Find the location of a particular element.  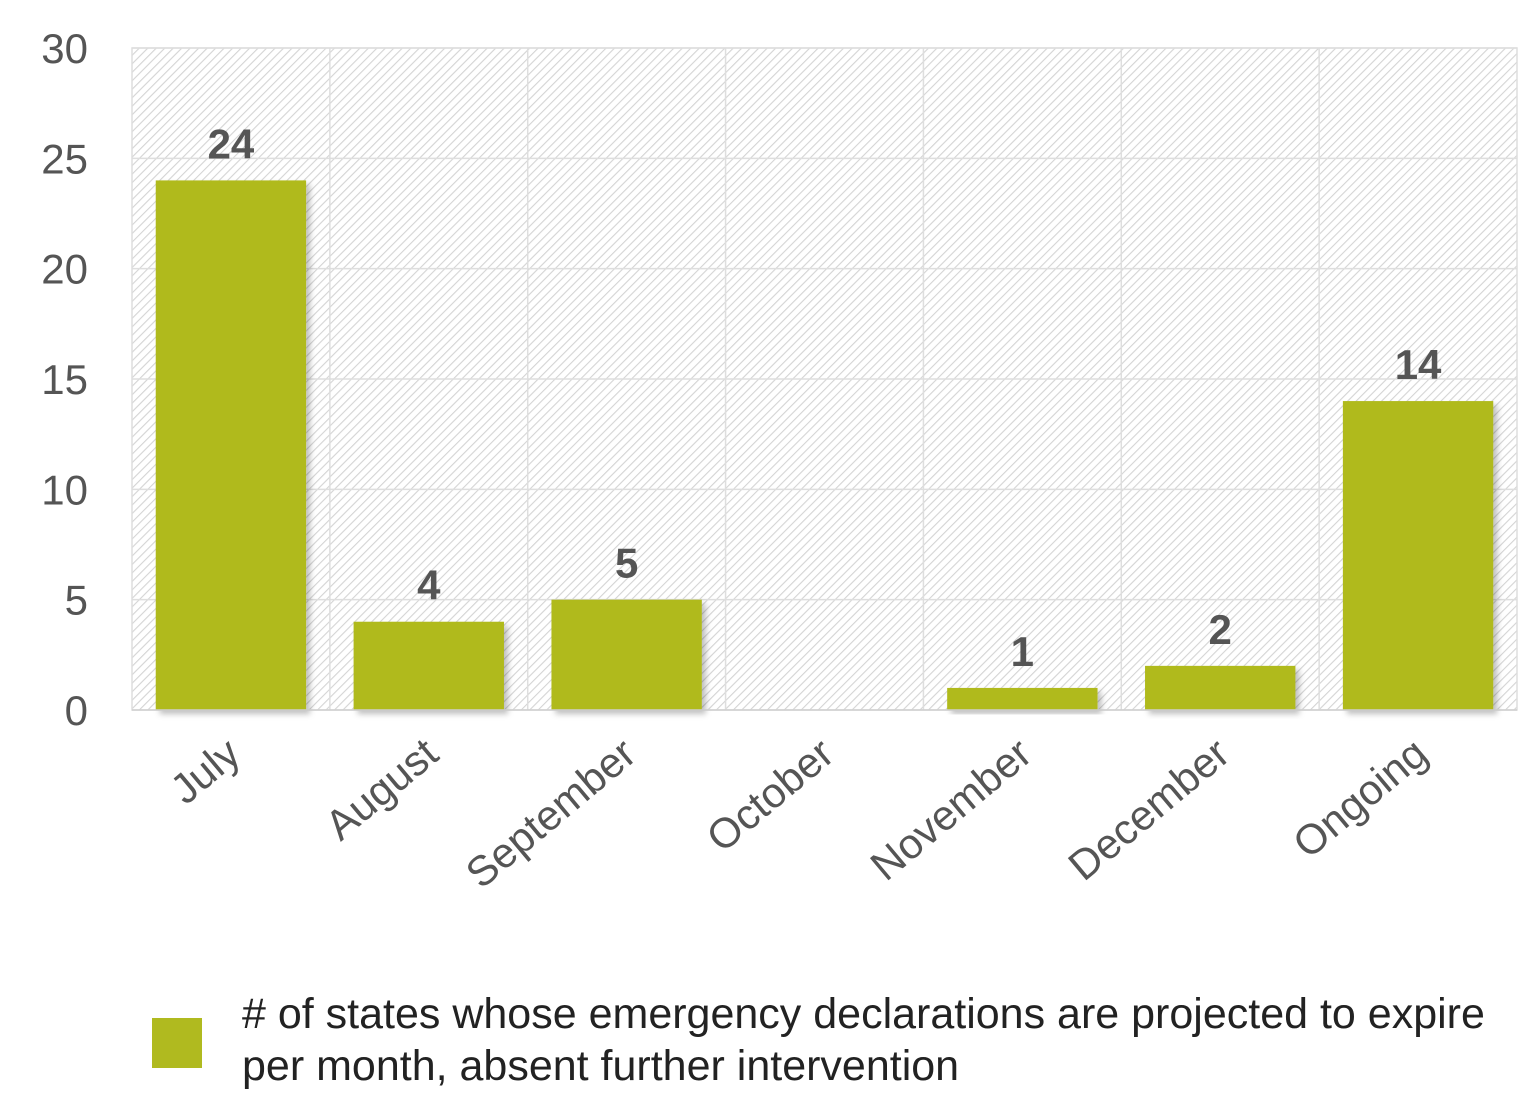

x-tick-label: November is located at coordinates (951, 809).